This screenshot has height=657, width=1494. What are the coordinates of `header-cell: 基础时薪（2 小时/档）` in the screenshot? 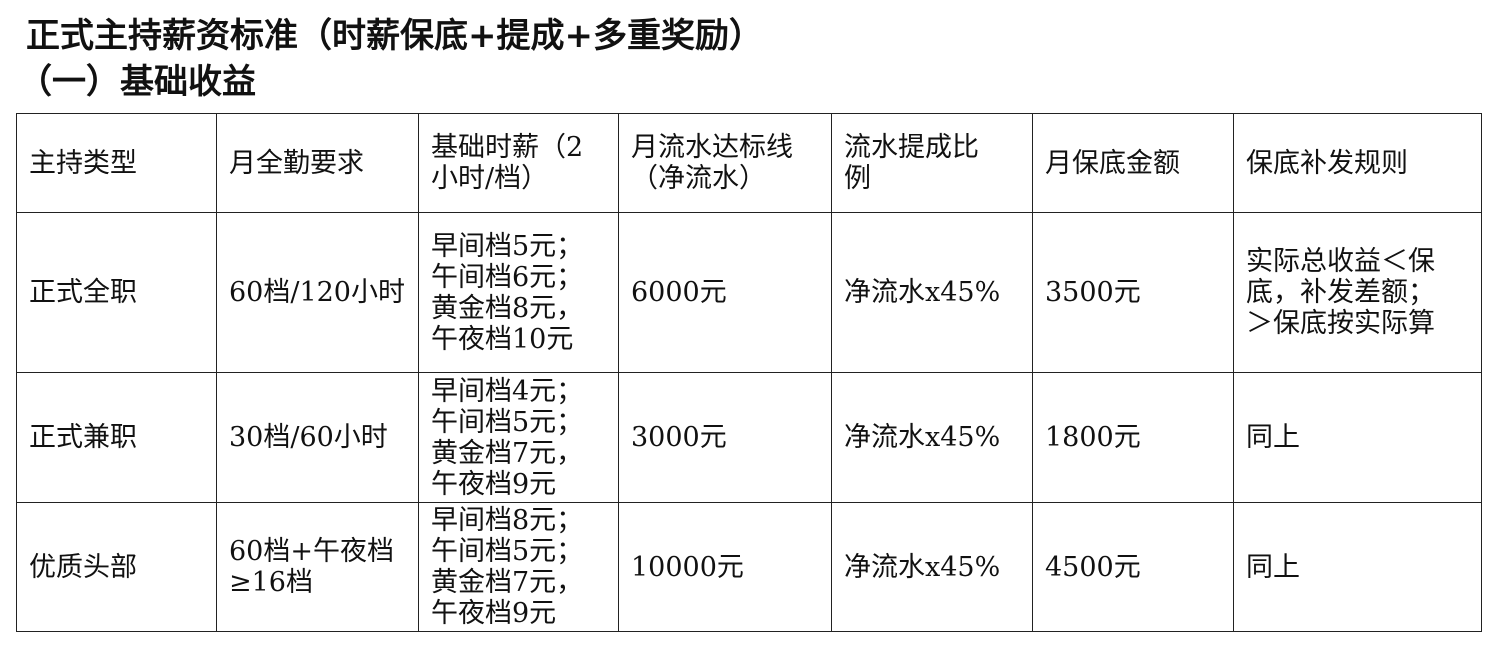 It's located at (518, 163).